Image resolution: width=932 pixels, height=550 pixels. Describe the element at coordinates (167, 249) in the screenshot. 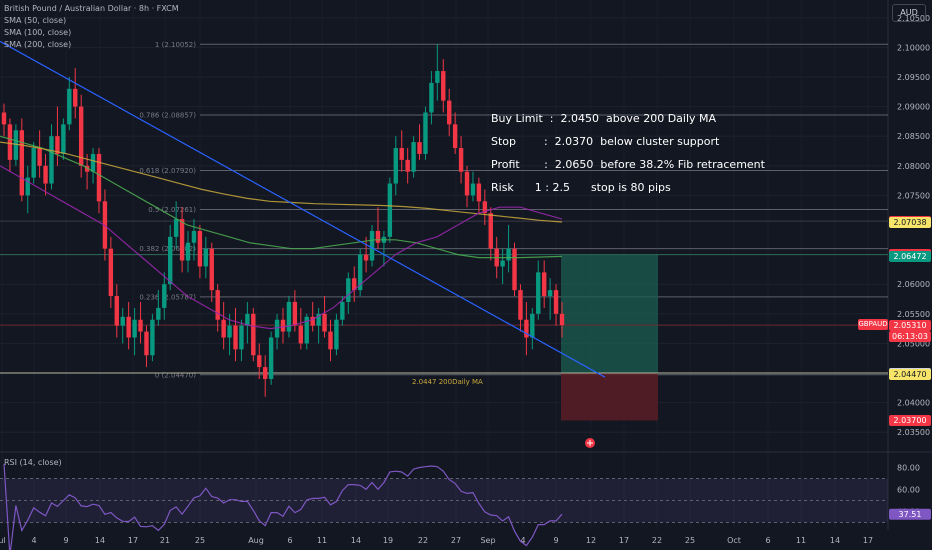

I see `fib-label: 0.382 (2.06602)` at that location.